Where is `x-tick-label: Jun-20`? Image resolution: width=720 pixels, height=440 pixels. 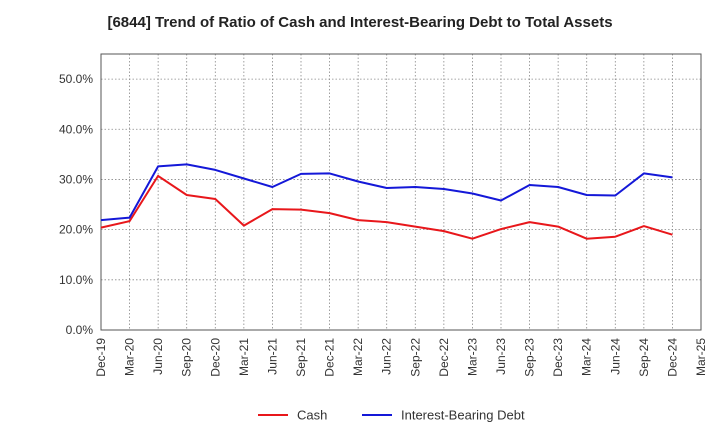
x-tick-label: Jun-20 is located at coordinates (158, 356).